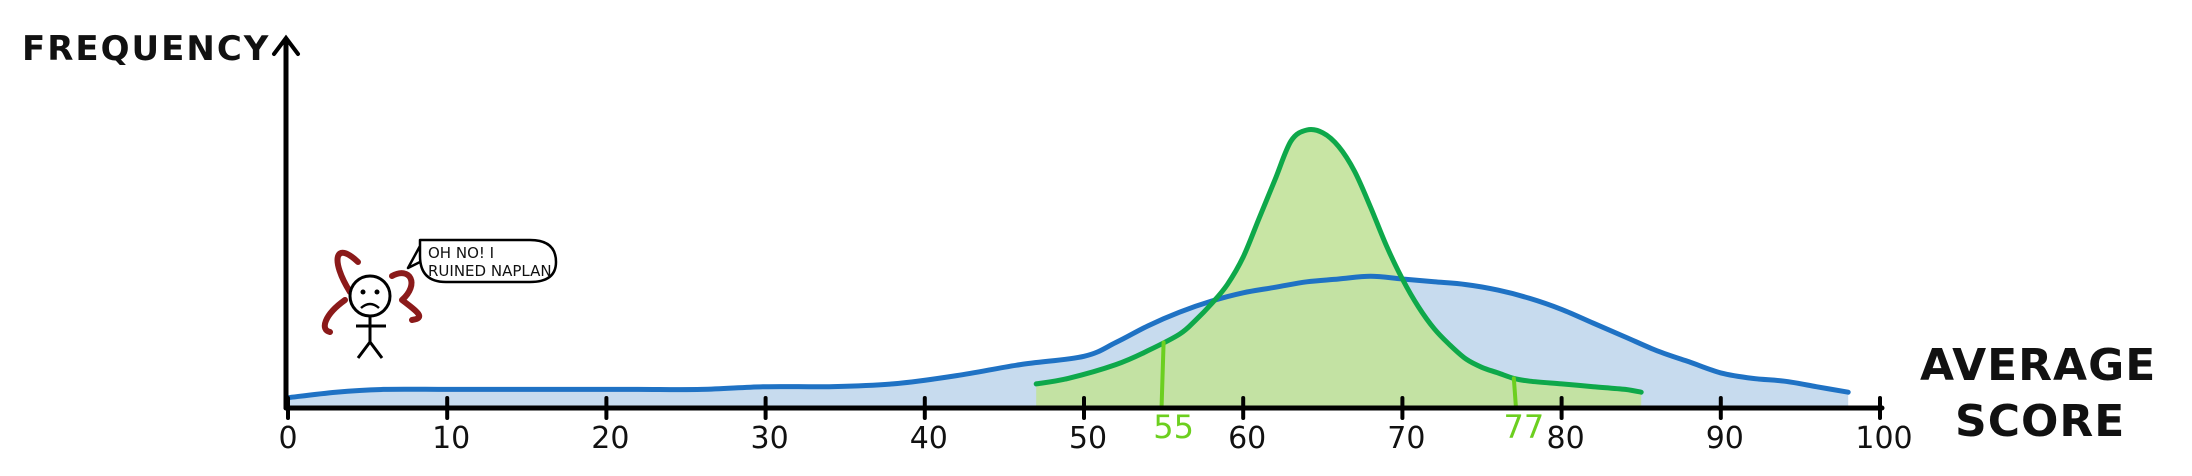  What do you see at coordinates (451, 438) in the screenshot?
I see `x-tick-label-10: 10` at bounding box center [451, 438].